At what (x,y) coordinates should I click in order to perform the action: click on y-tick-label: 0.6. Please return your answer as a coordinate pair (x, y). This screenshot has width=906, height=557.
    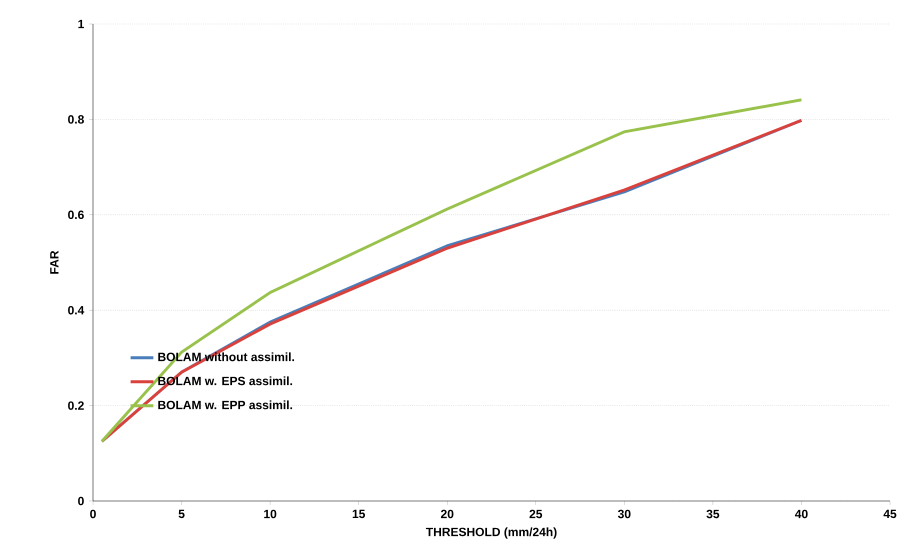
    Looking at the image, I should click on (76, 215).